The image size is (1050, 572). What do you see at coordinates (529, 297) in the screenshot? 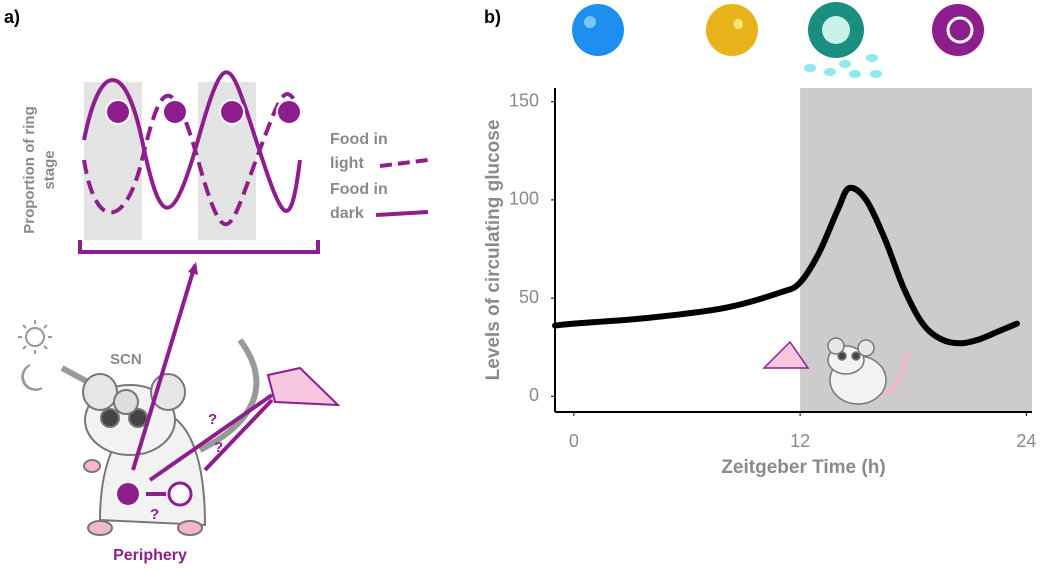
I see `y-tick-label: 50` at bounding box center [529, 297].